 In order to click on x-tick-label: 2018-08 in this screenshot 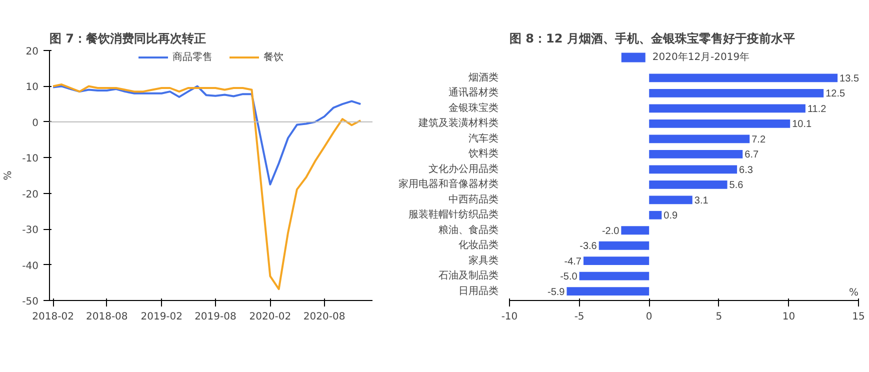, I will do `click(107, 317)`.